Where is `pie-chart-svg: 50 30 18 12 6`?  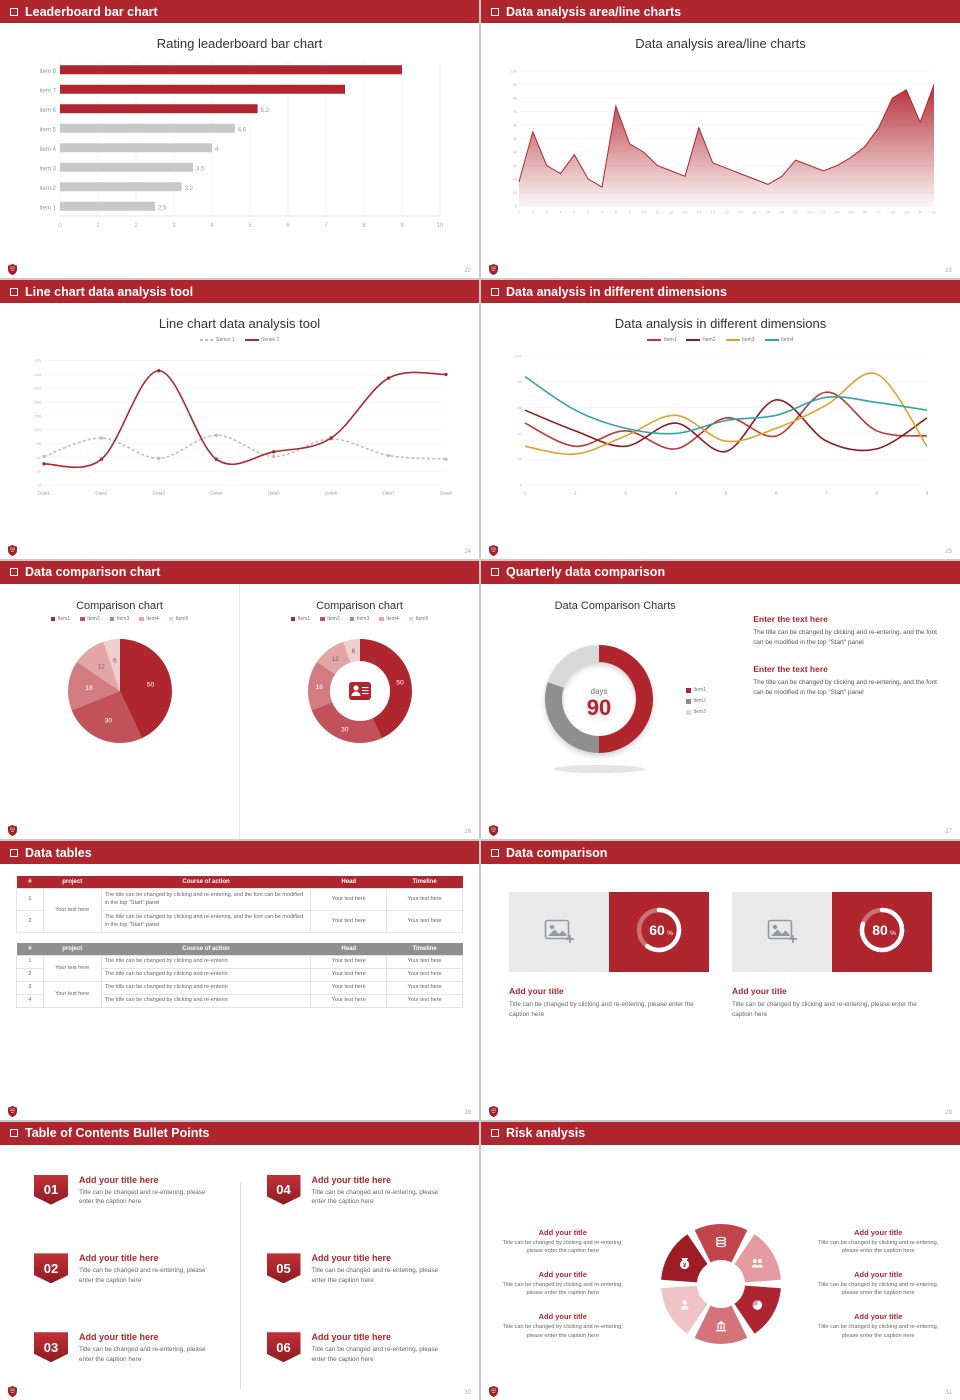 pie-chart-svg: 50 30 18 12 6 is located at coordinates (359, 690).